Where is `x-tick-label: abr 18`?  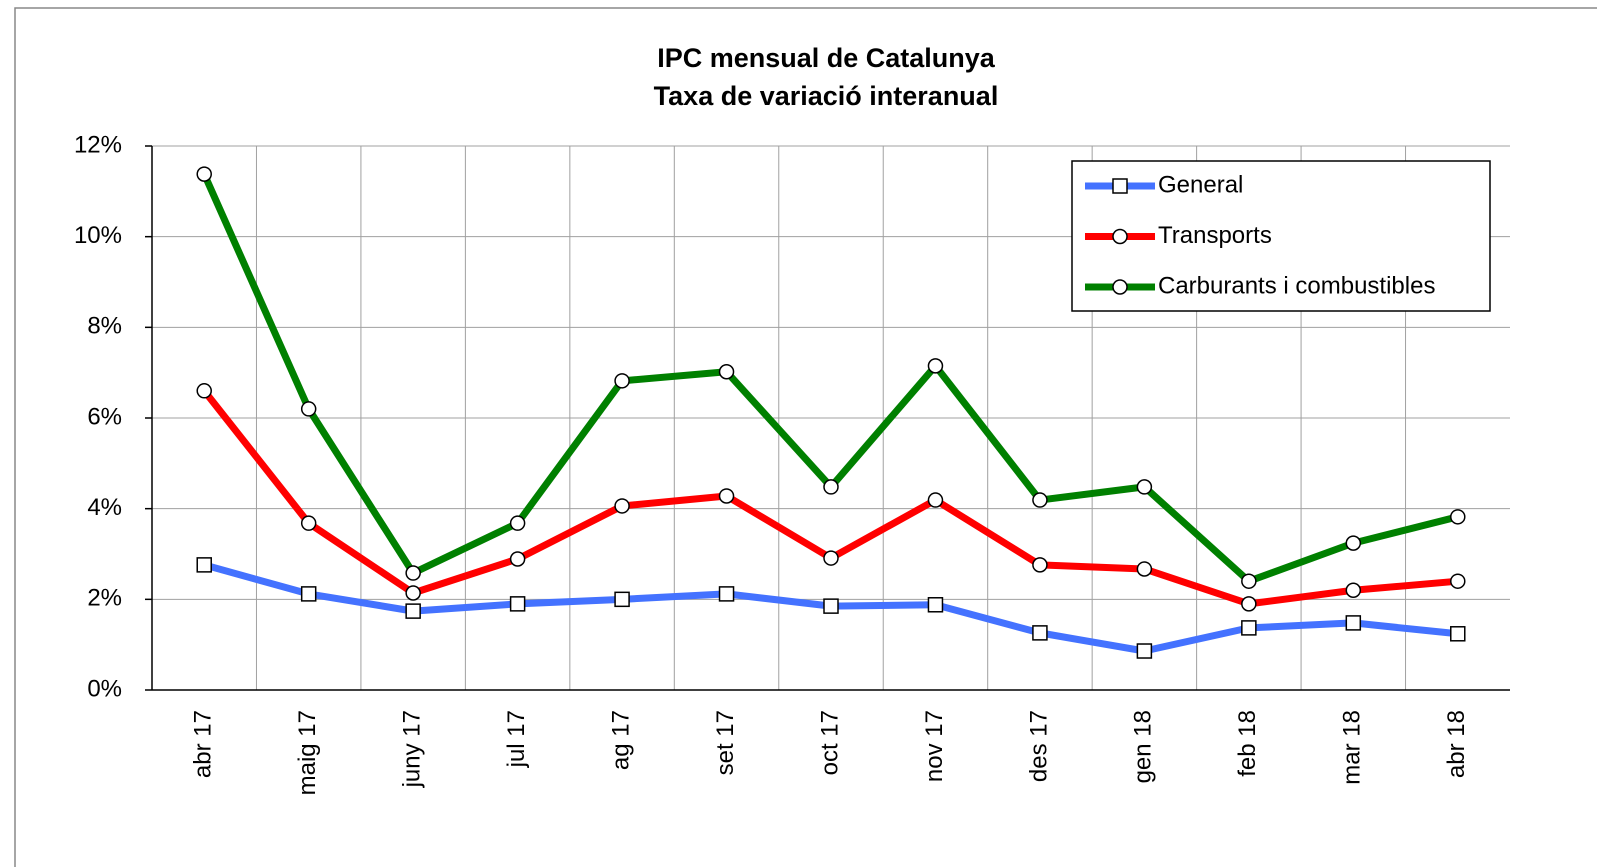 x-tick-label: abr 18 is located at coordinates (1456, 744).